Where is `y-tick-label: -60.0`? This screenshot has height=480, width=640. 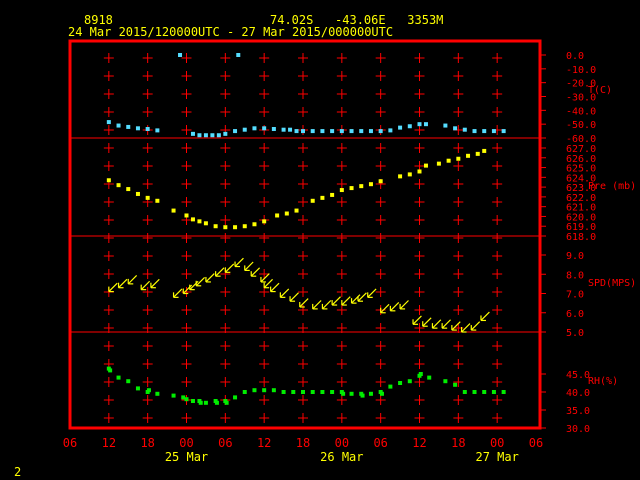 y-tick-label: -60.0 is located at coordinates (581, 139).